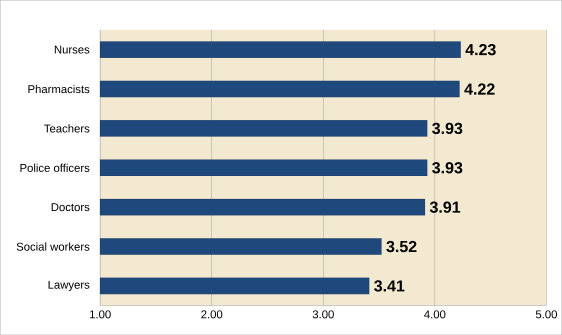 This screenshot has width=562, height=335. I want to click on data-label: 4.23, so click(480, 50).